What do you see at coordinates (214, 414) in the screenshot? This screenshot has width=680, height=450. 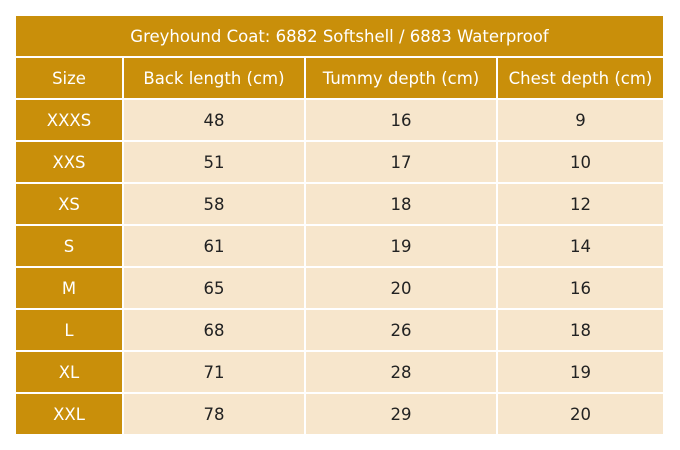 I see `back-length-cell: 78` at bounding box center [214, 414].